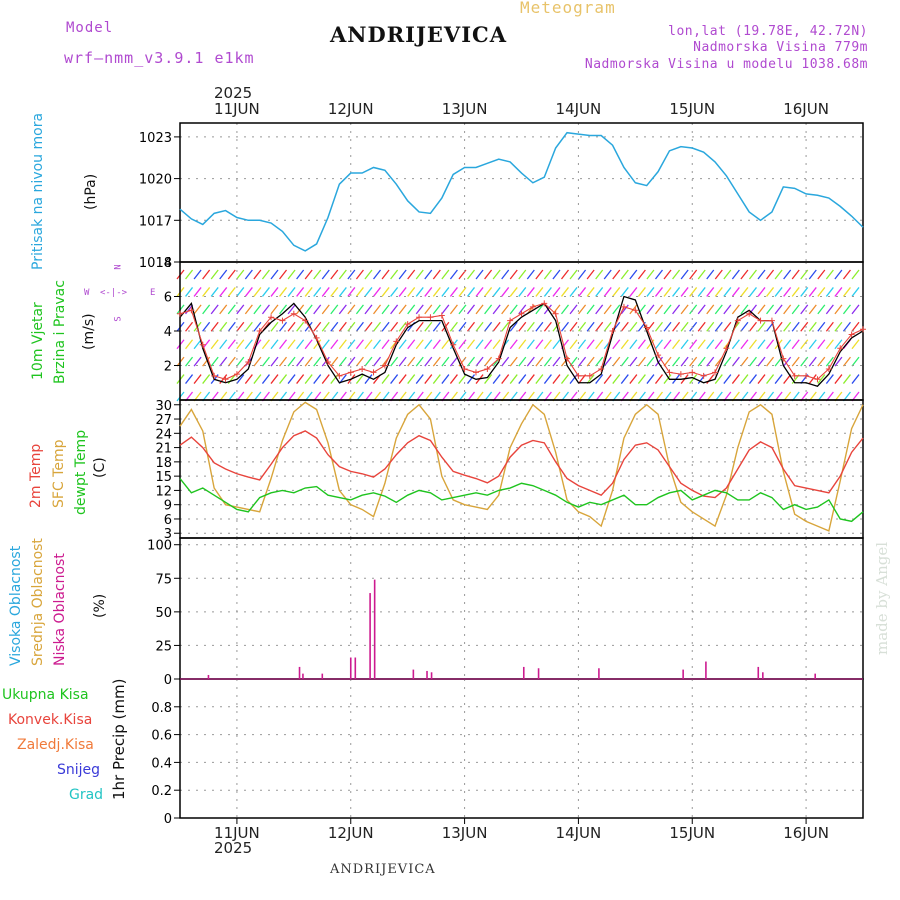  What do you see at coordinates (521, 748) in the screenshot?
I see `panel-frame` at bounding box center [521, 748].